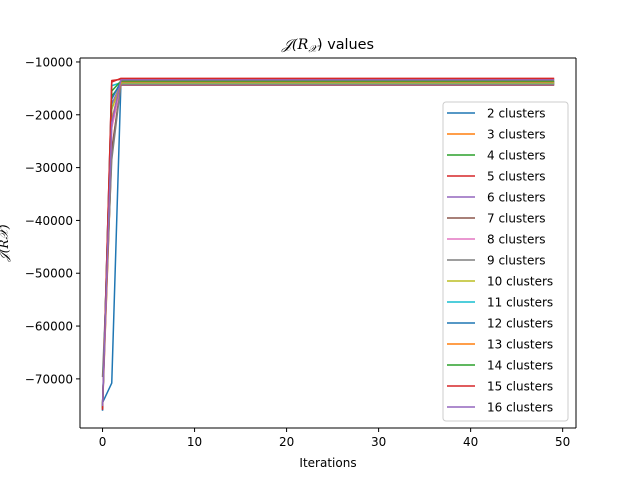 Image resolution: width=640 pixels, height=480 pixels. What do you see at coordinates (5, 243) in the screenshot?
I see `y-axis-label: 𝒥(R𝒳)` at bounding box center [5, 243].